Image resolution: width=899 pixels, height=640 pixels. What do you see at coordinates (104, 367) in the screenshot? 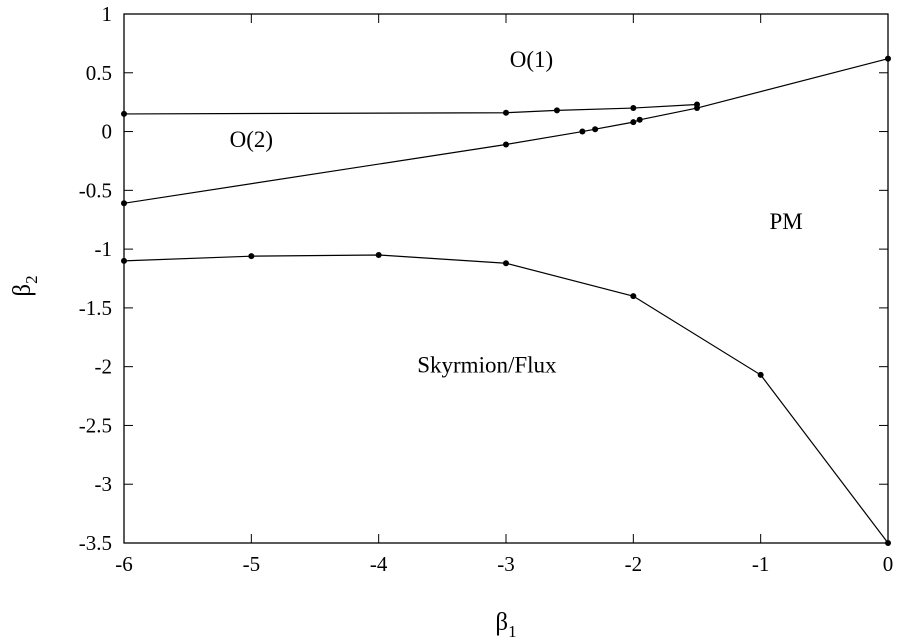
I see `y-tick-label: -2` at bounding box center [104, 367].